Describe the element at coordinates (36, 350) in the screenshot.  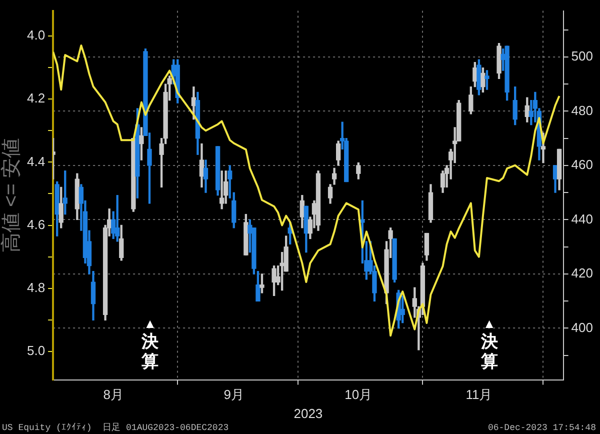
I see `y-tick-label: 5.0` at that location.